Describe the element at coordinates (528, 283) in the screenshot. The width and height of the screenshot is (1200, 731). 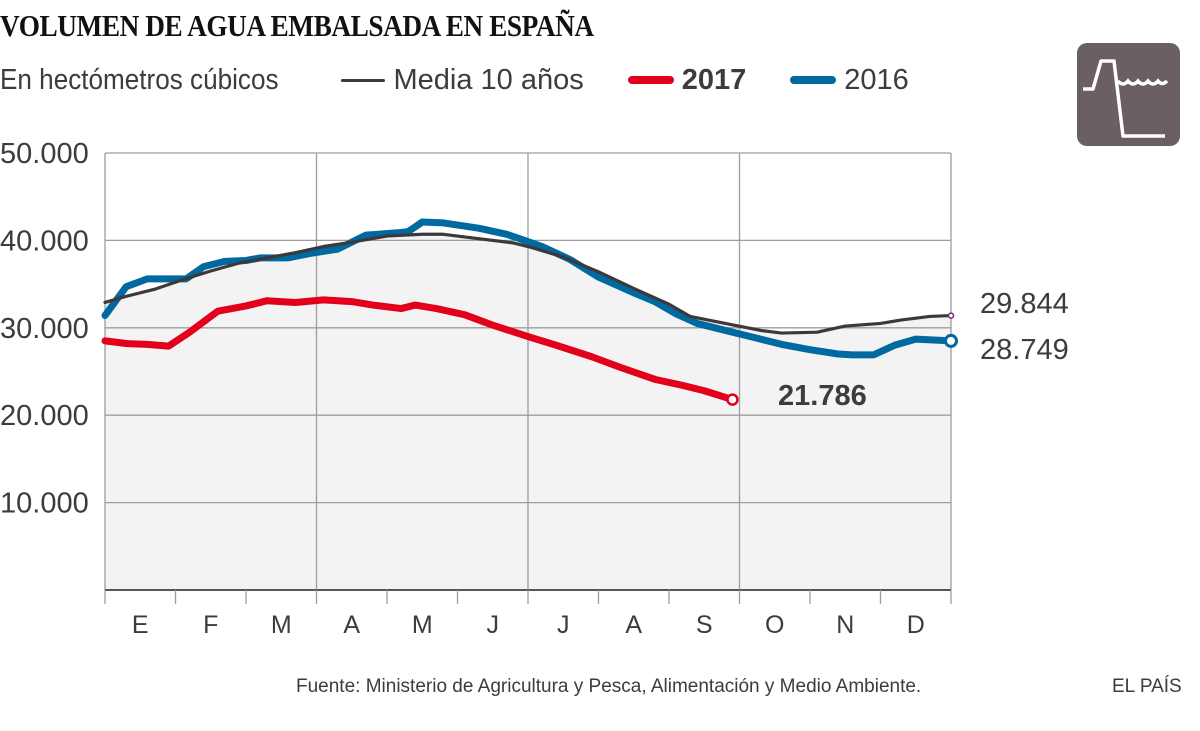
I see `series-line-media-10-años` at that location.